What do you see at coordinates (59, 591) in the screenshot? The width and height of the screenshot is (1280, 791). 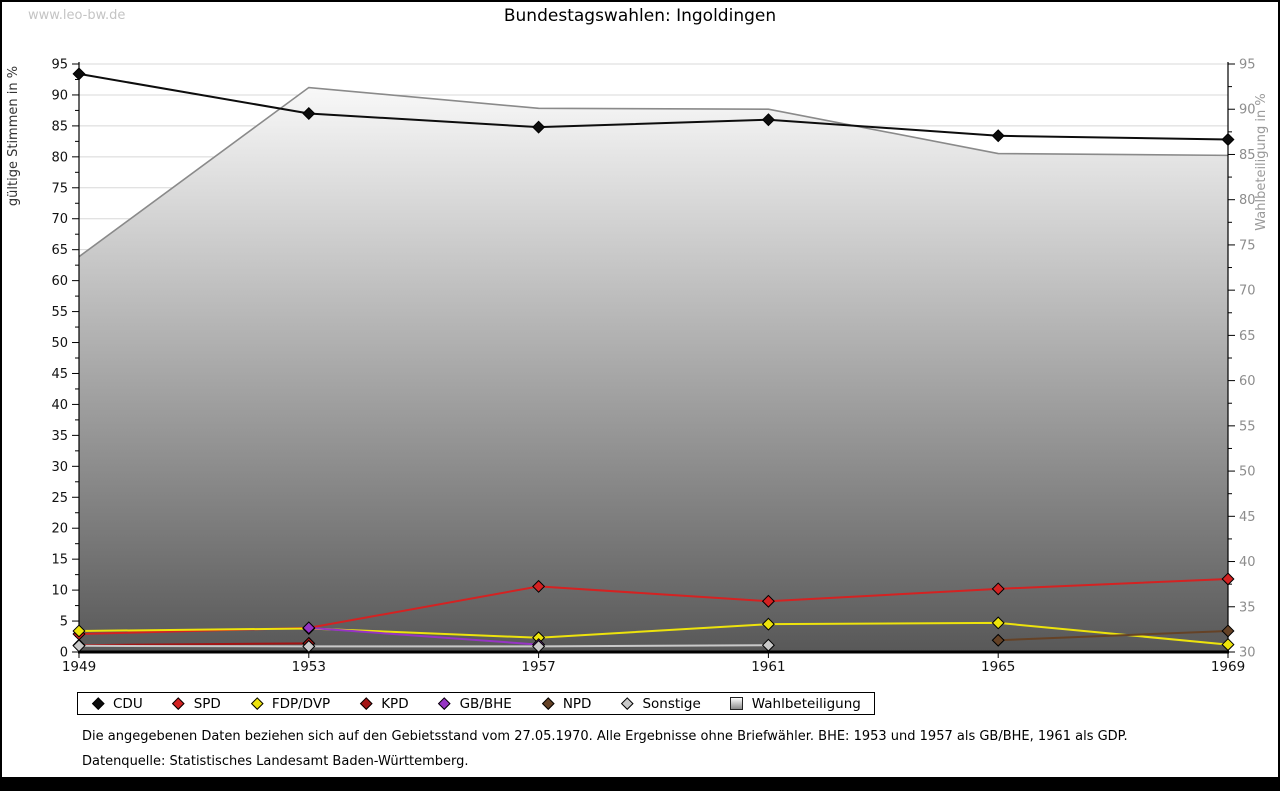 I see `svg-text: 10` at bounding box center [59, 591].